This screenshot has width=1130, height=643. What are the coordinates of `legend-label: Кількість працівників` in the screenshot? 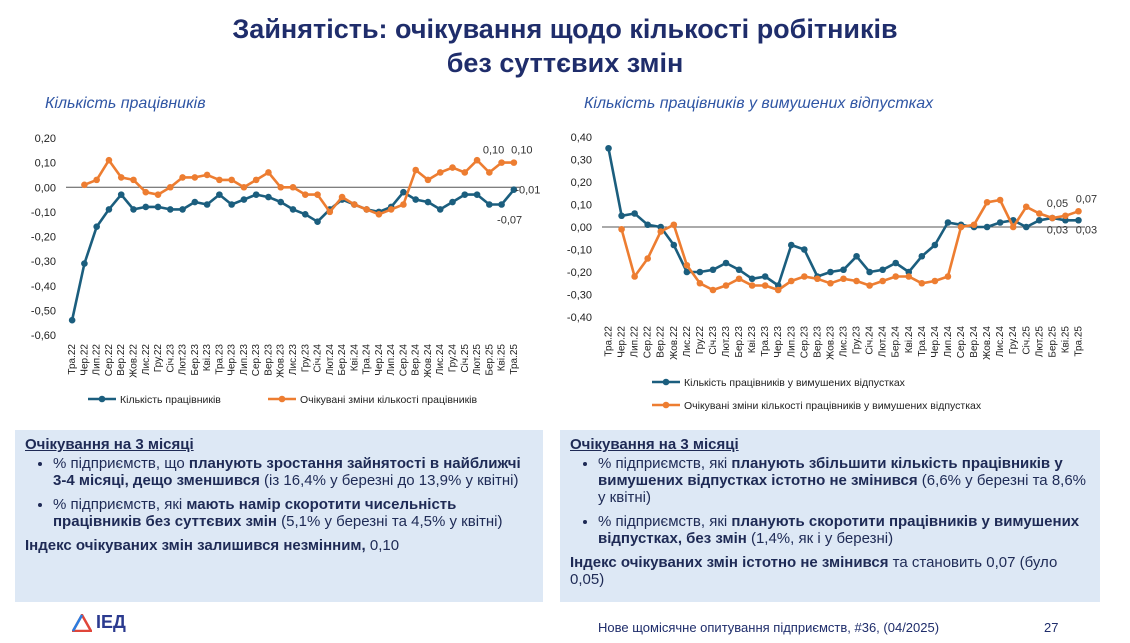 It's located at (170, 400).